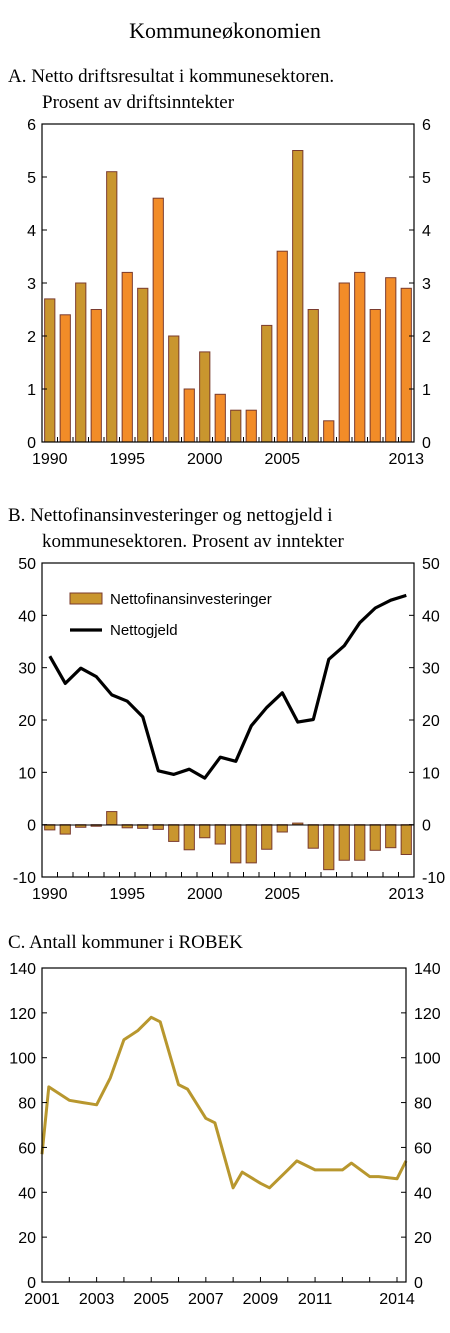  Describe the element at coordinates (426, 443) in the screenshot. I see `panel-a-ytick-label-right: 0` at that location.